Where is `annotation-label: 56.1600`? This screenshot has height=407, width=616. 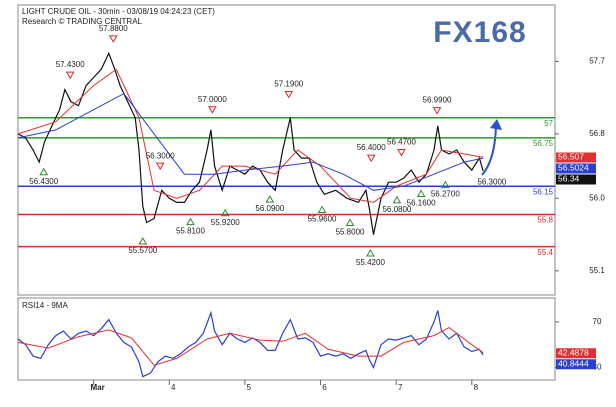 annotation-label: 56.1600 is located at coordinates (421, 203).